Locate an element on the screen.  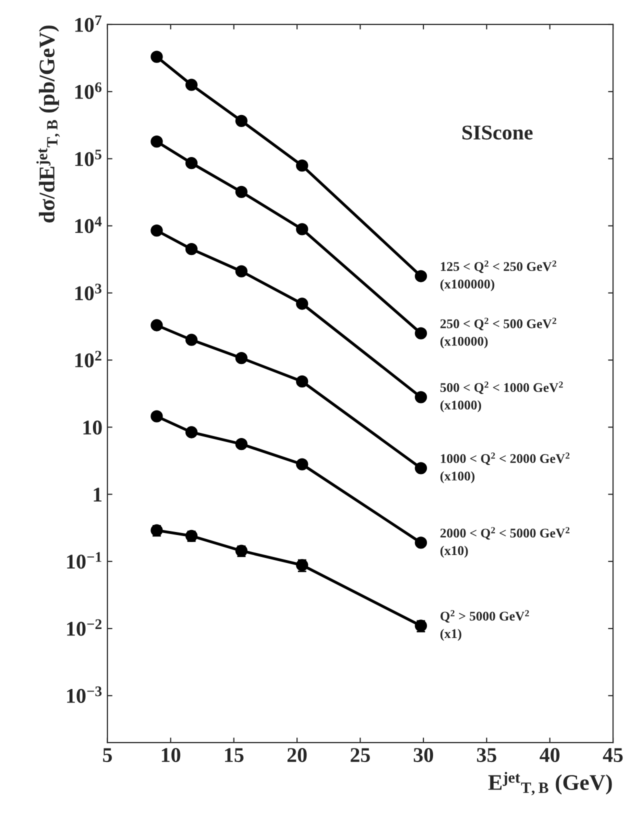
y-tick-label: 1 is located at coordinates (98, 495).